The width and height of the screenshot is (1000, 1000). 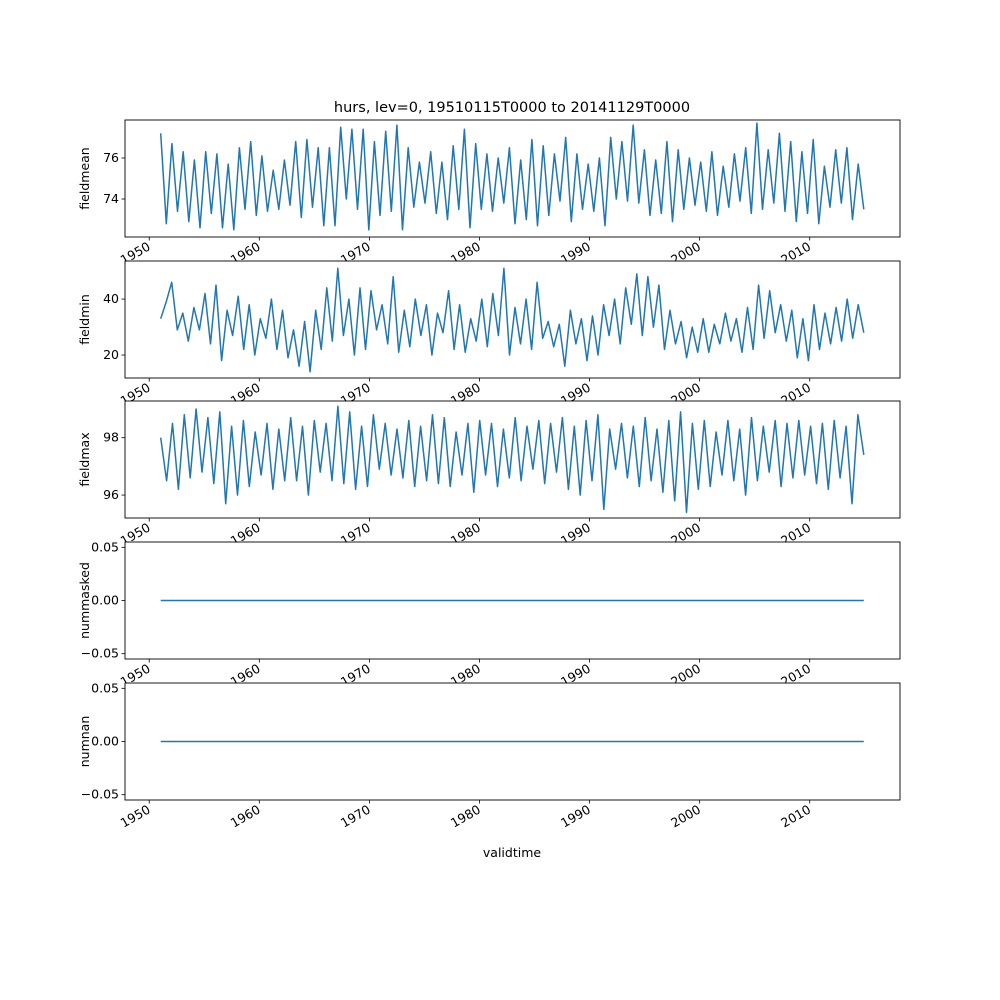 What do you see at coordinates (512, 852) in the screenshot?
I see `x-axis-label: validtime` at bounding box center [512, 852].